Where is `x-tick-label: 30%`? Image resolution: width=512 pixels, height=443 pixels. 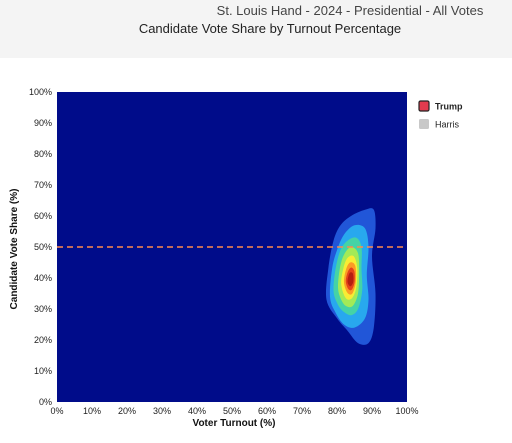
x-tick-label: 30% is located at coordinates (162, 411).